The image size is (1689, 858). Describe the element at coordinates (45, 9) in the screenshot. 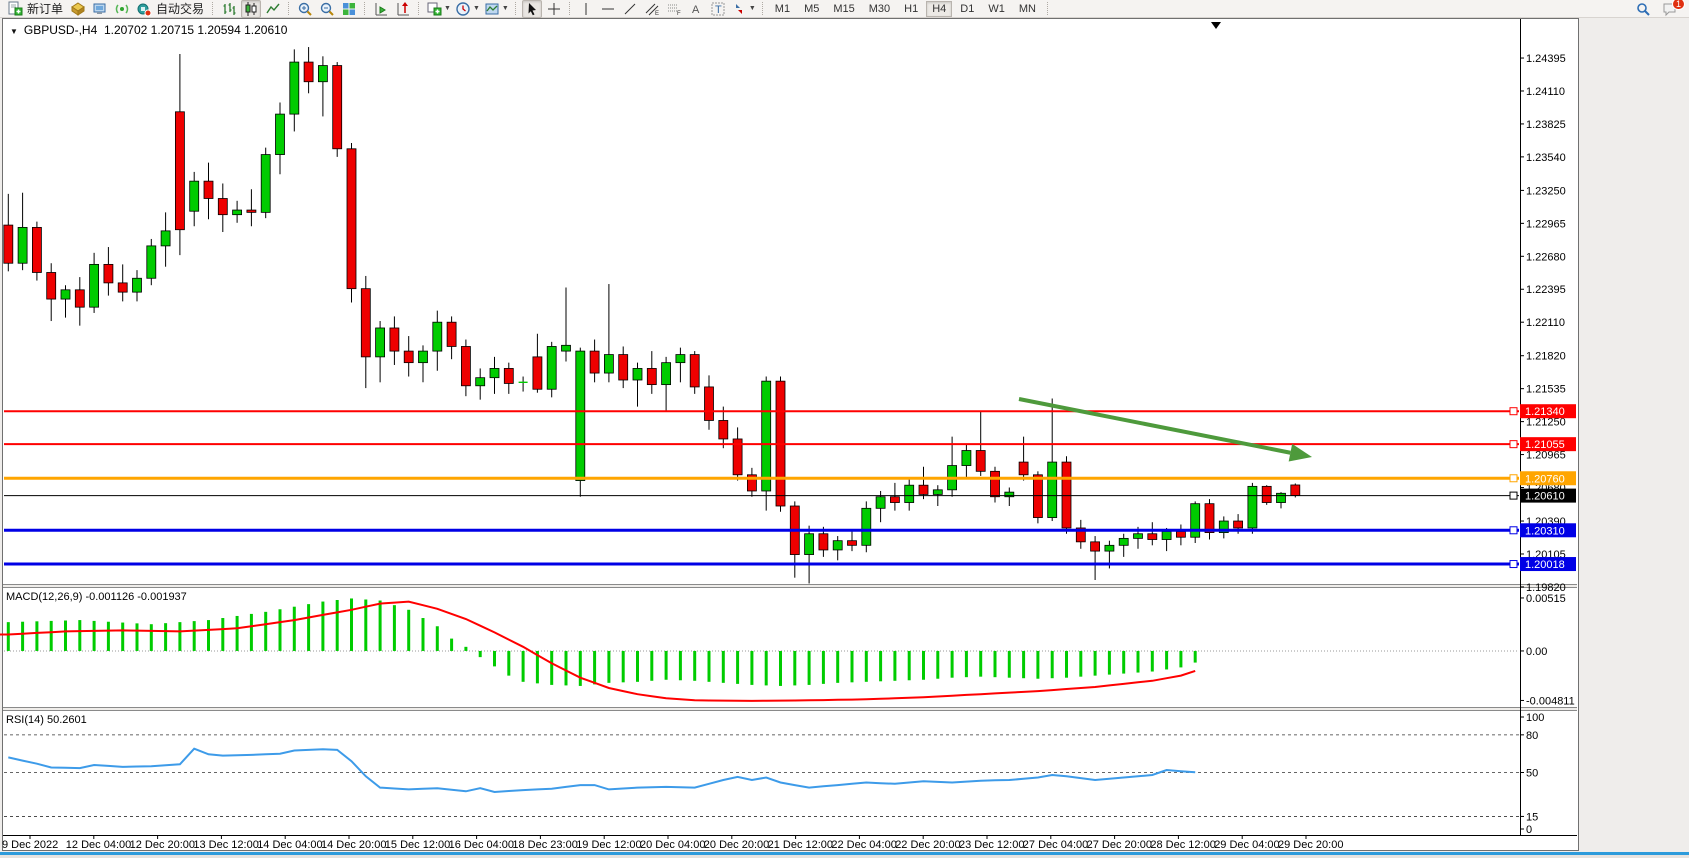

I see `new-order-label: 新订单` at that location.